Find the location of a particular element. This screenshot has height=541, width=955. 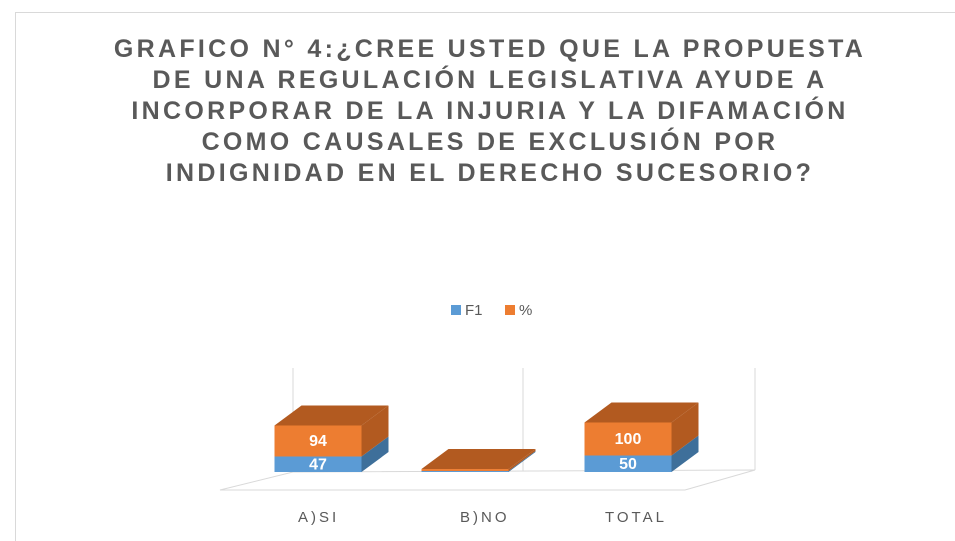

x-tick-label: B)NO is located at coordinates (485, 517).